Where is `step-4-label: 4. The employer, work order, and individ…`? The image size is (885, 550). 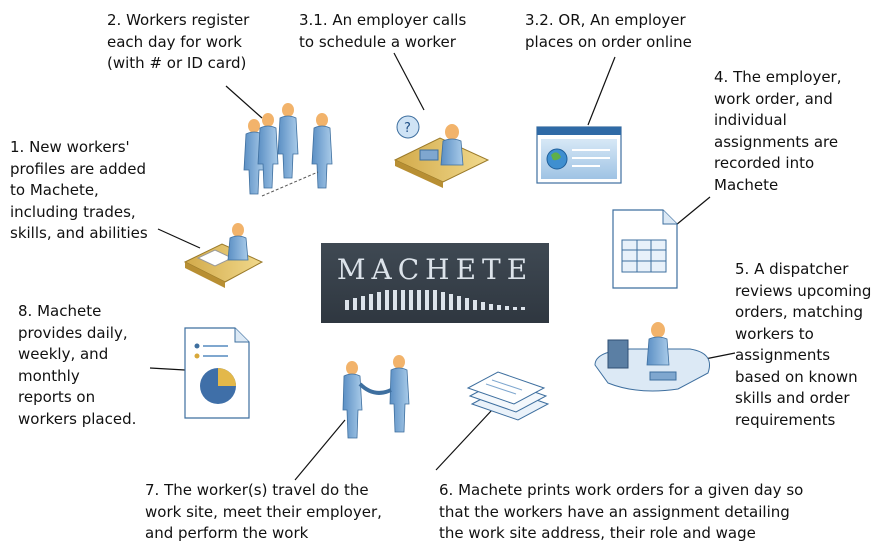
step-4-label: 4. The employer, work order, and individ… is located at coordinates (778, 131).